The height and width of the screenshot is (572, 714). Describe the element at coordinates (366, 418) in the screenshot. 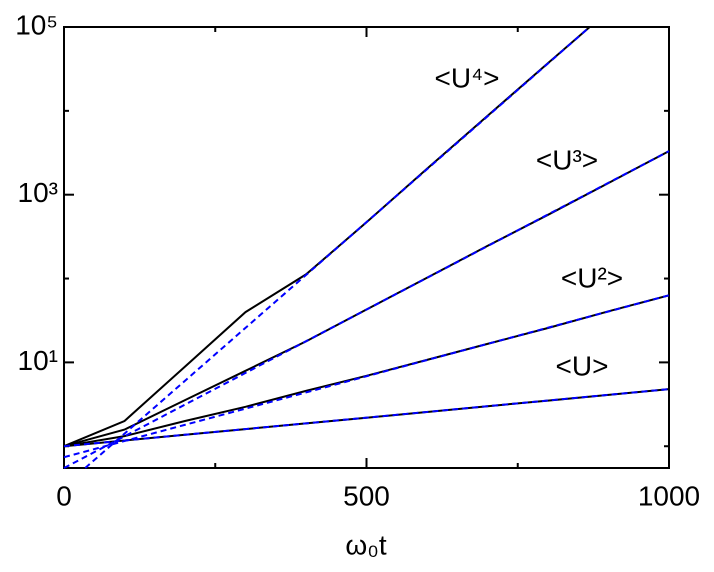

I see `fit-line` at that location.